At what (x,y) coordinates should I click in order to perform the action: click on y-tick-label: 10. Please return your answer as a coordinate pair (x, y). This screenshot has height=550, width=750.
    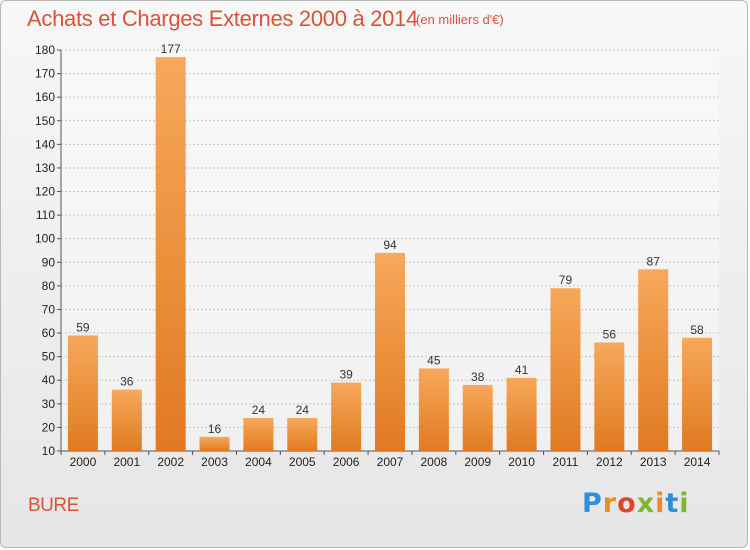
    Looking at the image, I should click on (49, 451).